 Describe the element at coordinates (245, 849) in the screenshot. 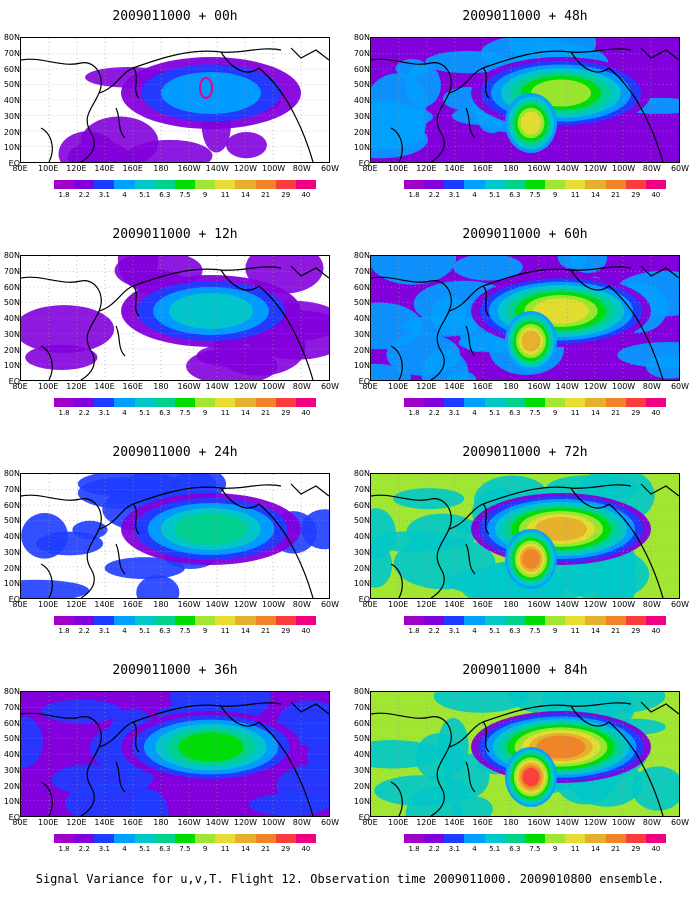

I see `colorbar-label: 14` at that location.